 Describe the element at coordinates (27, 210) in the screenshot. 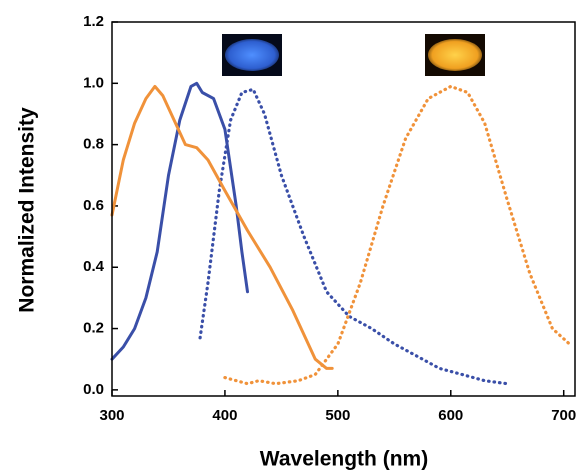

I see `y-axis-title: Normalized Intensity` at that location.